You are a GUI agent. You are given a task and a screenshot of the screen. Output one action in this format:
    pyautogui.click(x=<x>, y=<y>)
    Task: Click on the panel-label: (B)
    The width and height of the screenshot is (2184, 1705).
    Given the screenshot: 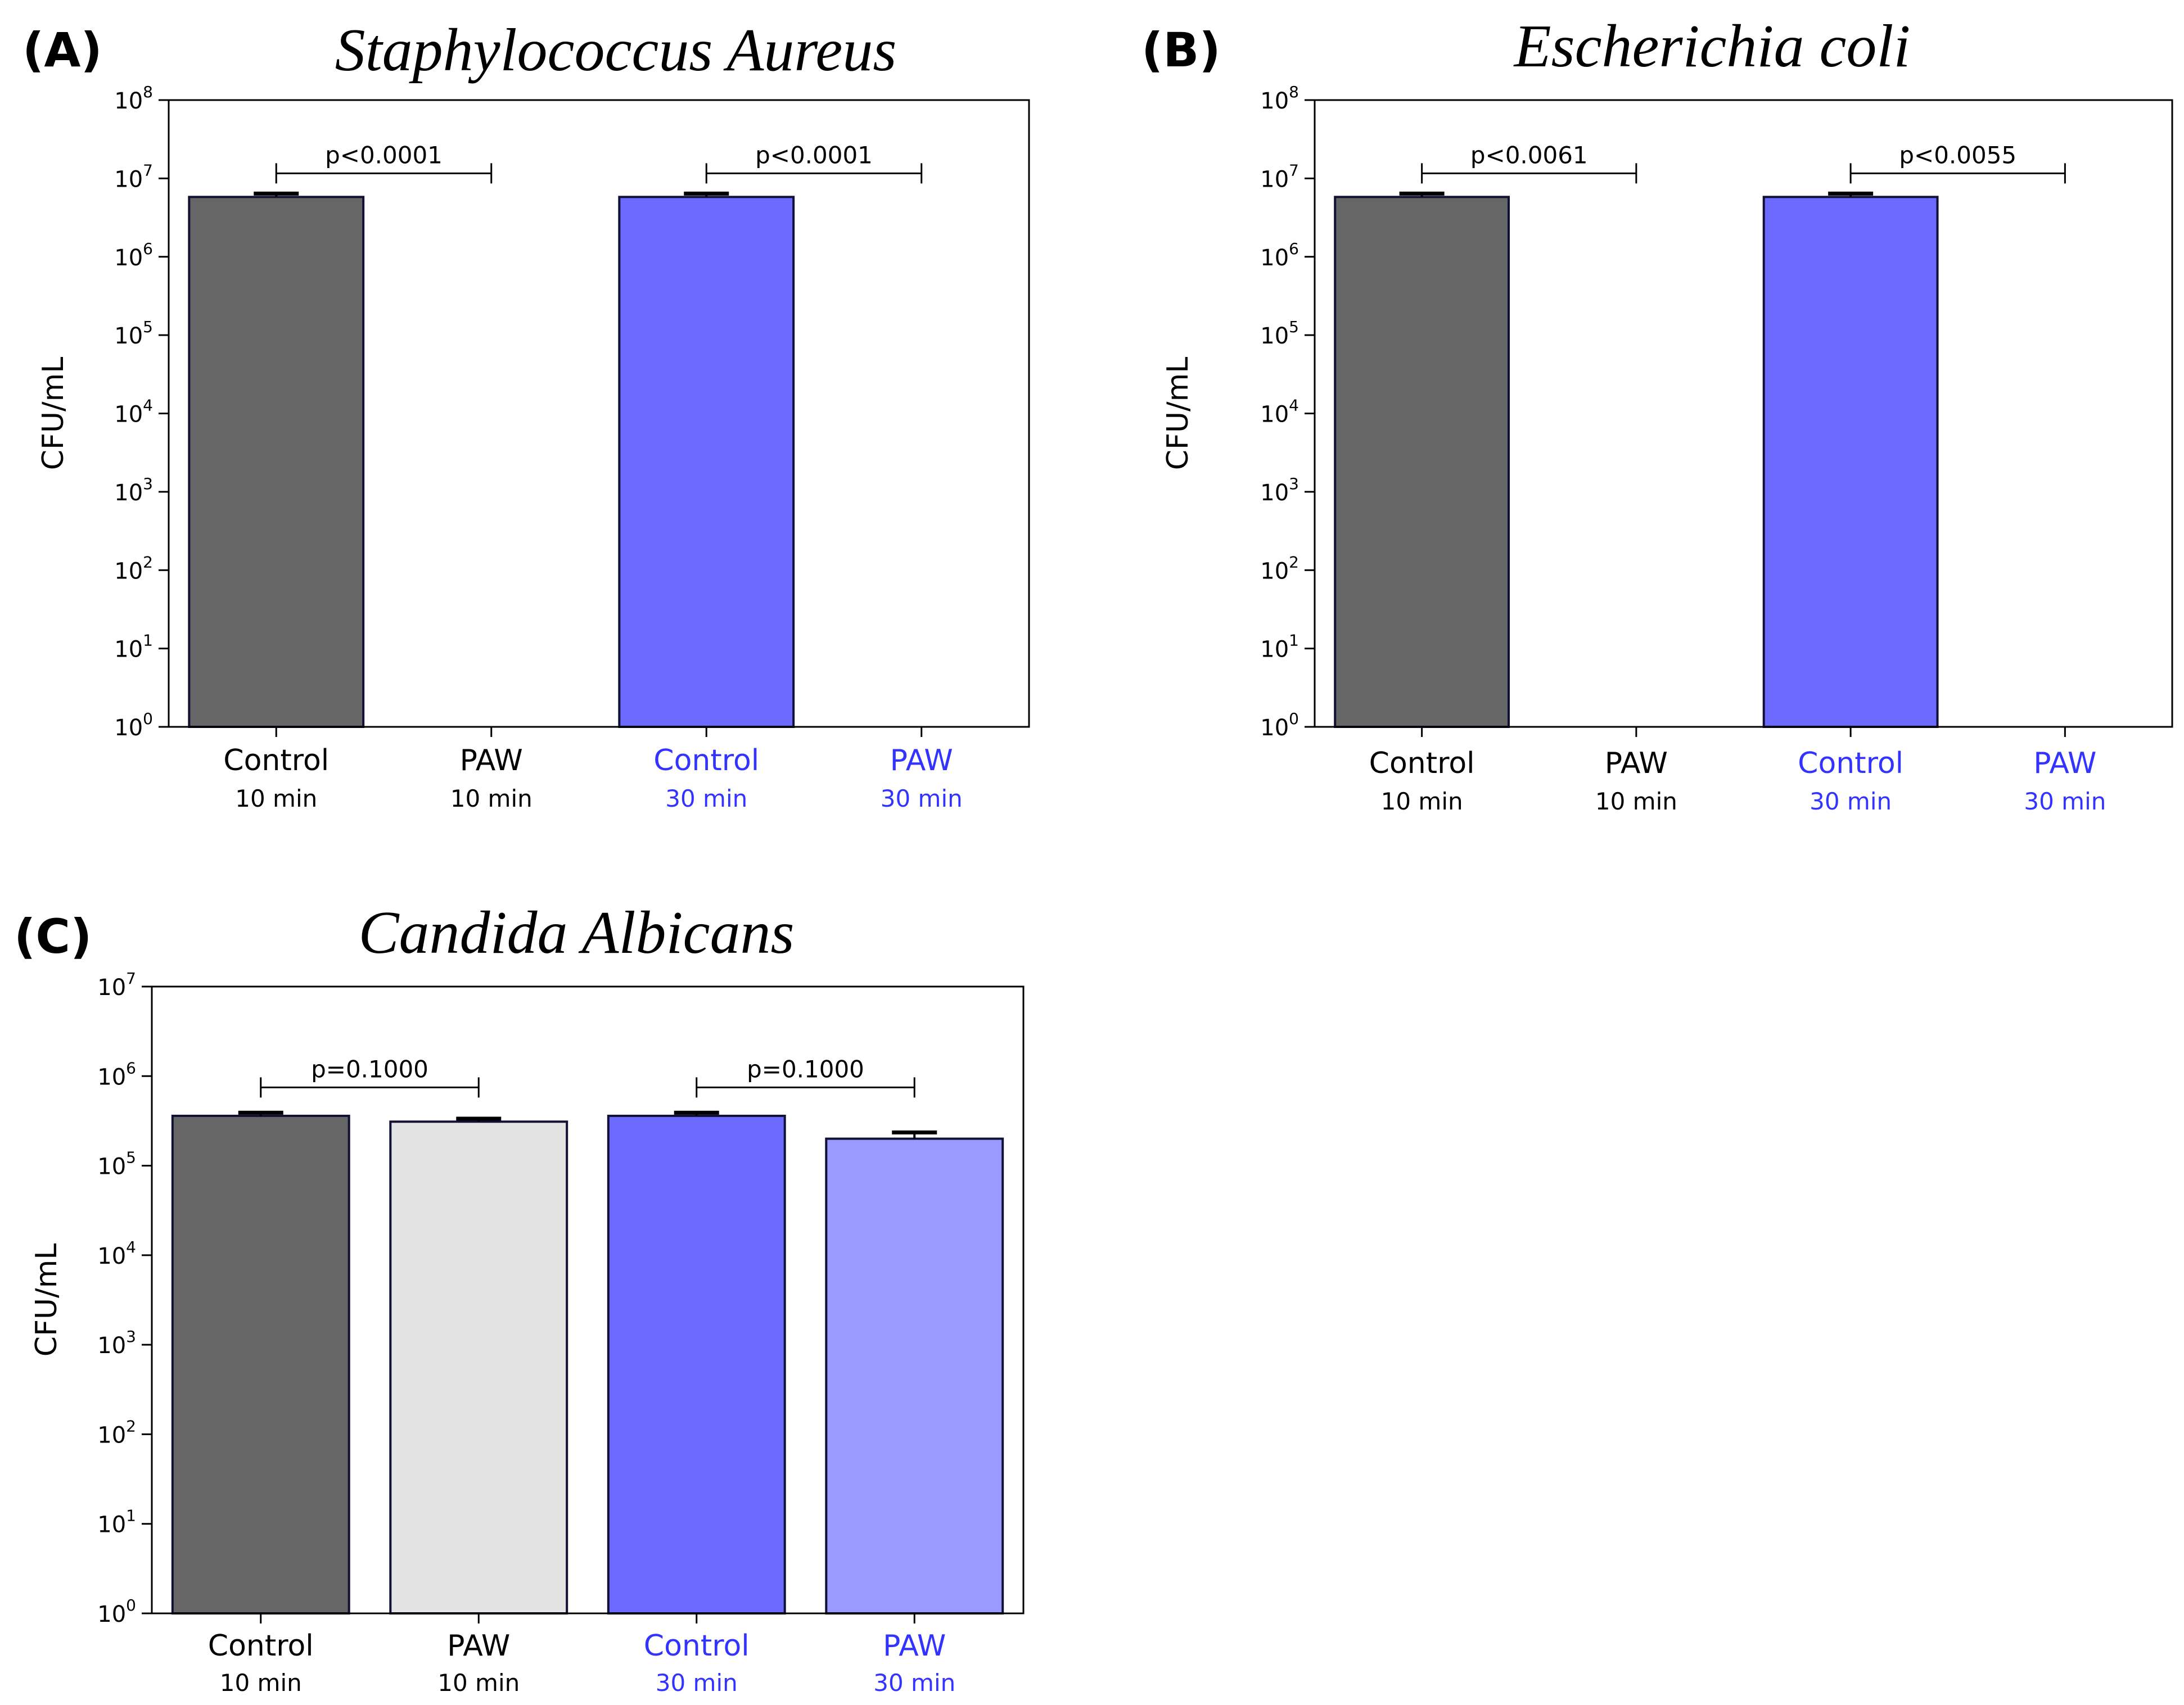 What is the action you would take?
    pyautogui.click(x=1181, y=50)
    